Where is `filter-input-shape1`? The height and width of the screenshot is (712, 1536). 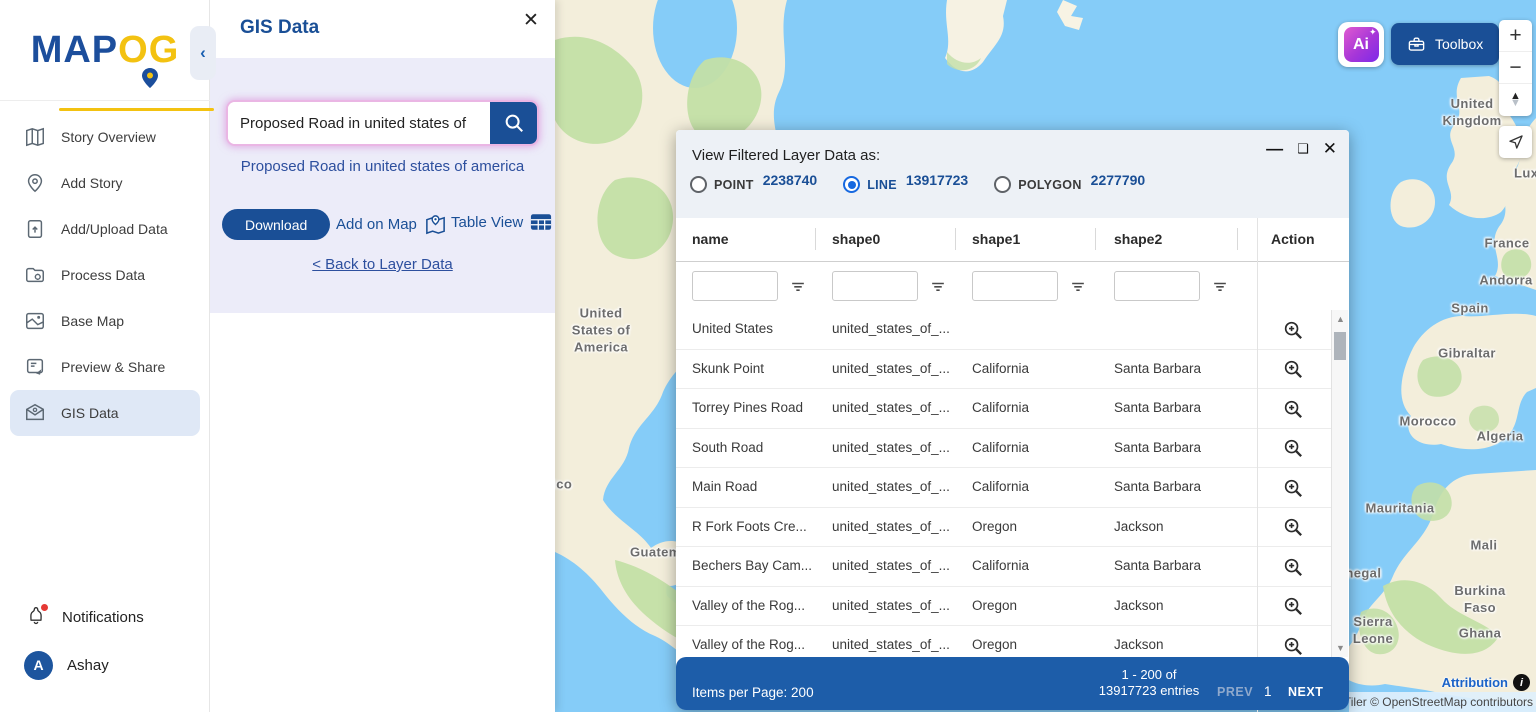
filter-input-shape1 is located at coordinates (1015, 286).